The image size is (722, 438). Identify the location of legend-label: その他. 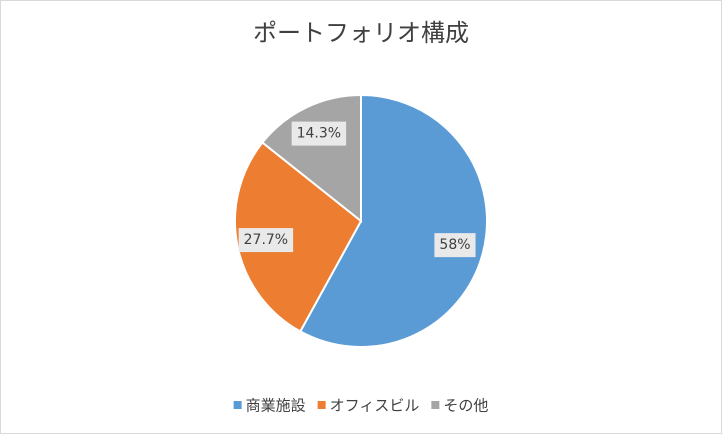
(465, 406).